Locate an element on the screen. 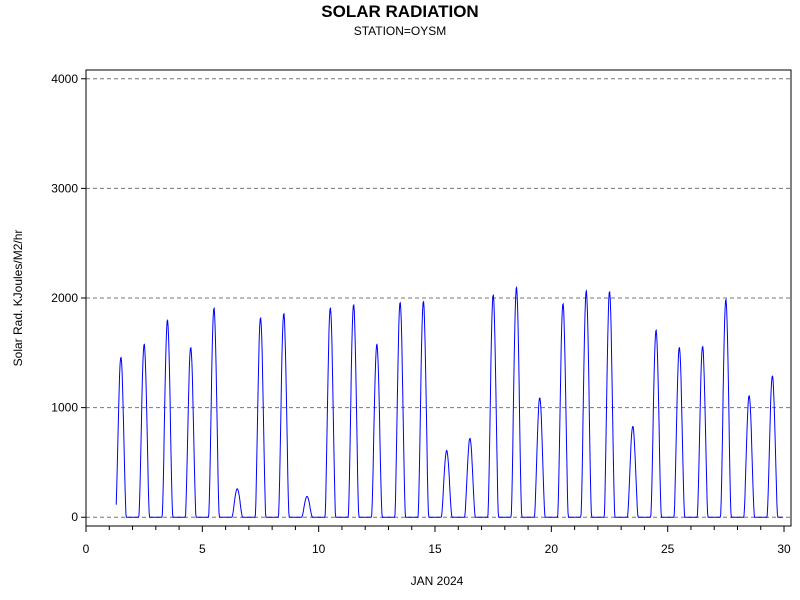 The width and height of the screenshot is (800, 600). y-tick-label-1000: 1000 is located at coordinates (64, 408).